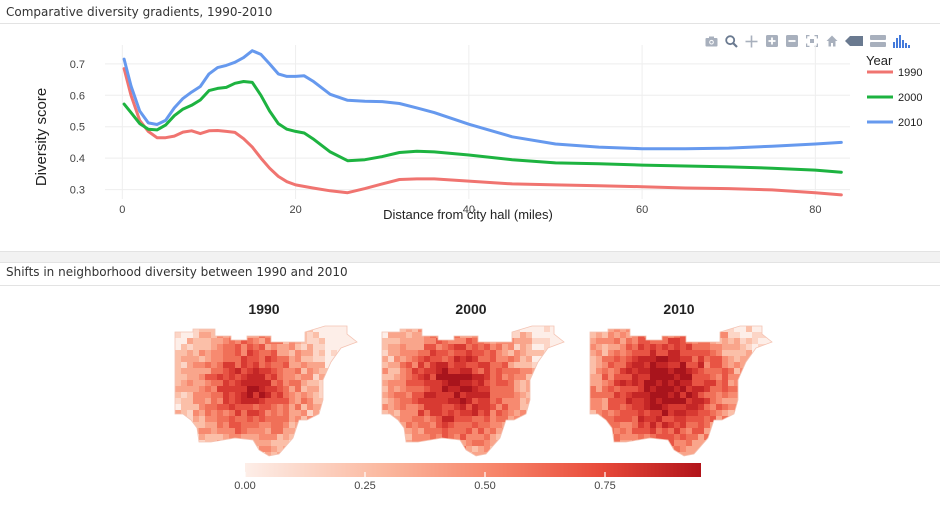  Describe the element at coordinates (878, 41) in the screenshot. I see `hover-compare-icon` at that location.